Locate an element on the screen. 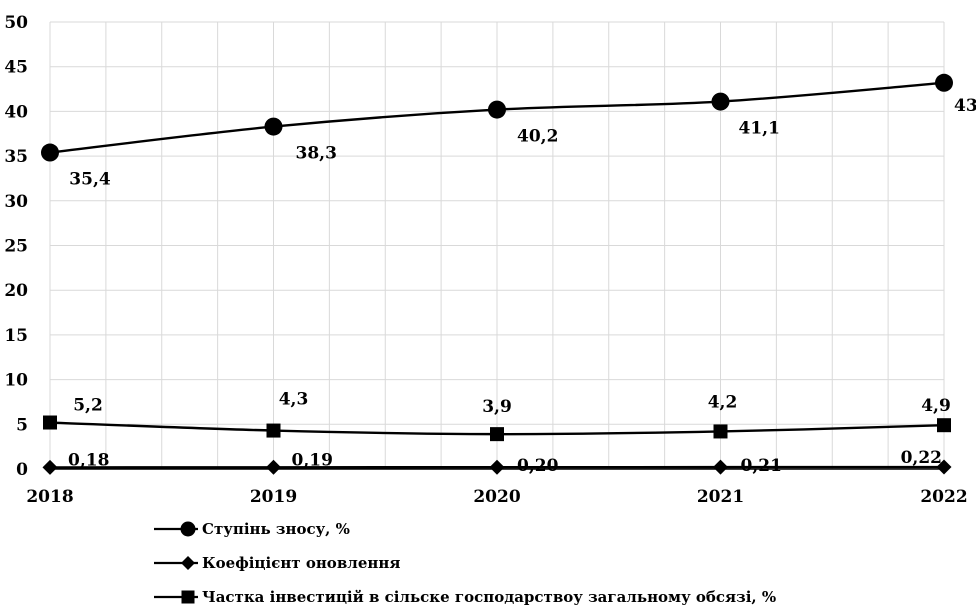 The width and height of the screenshot is (976, 615). y-tick-label: 0 is located at coordinates (22, 470).